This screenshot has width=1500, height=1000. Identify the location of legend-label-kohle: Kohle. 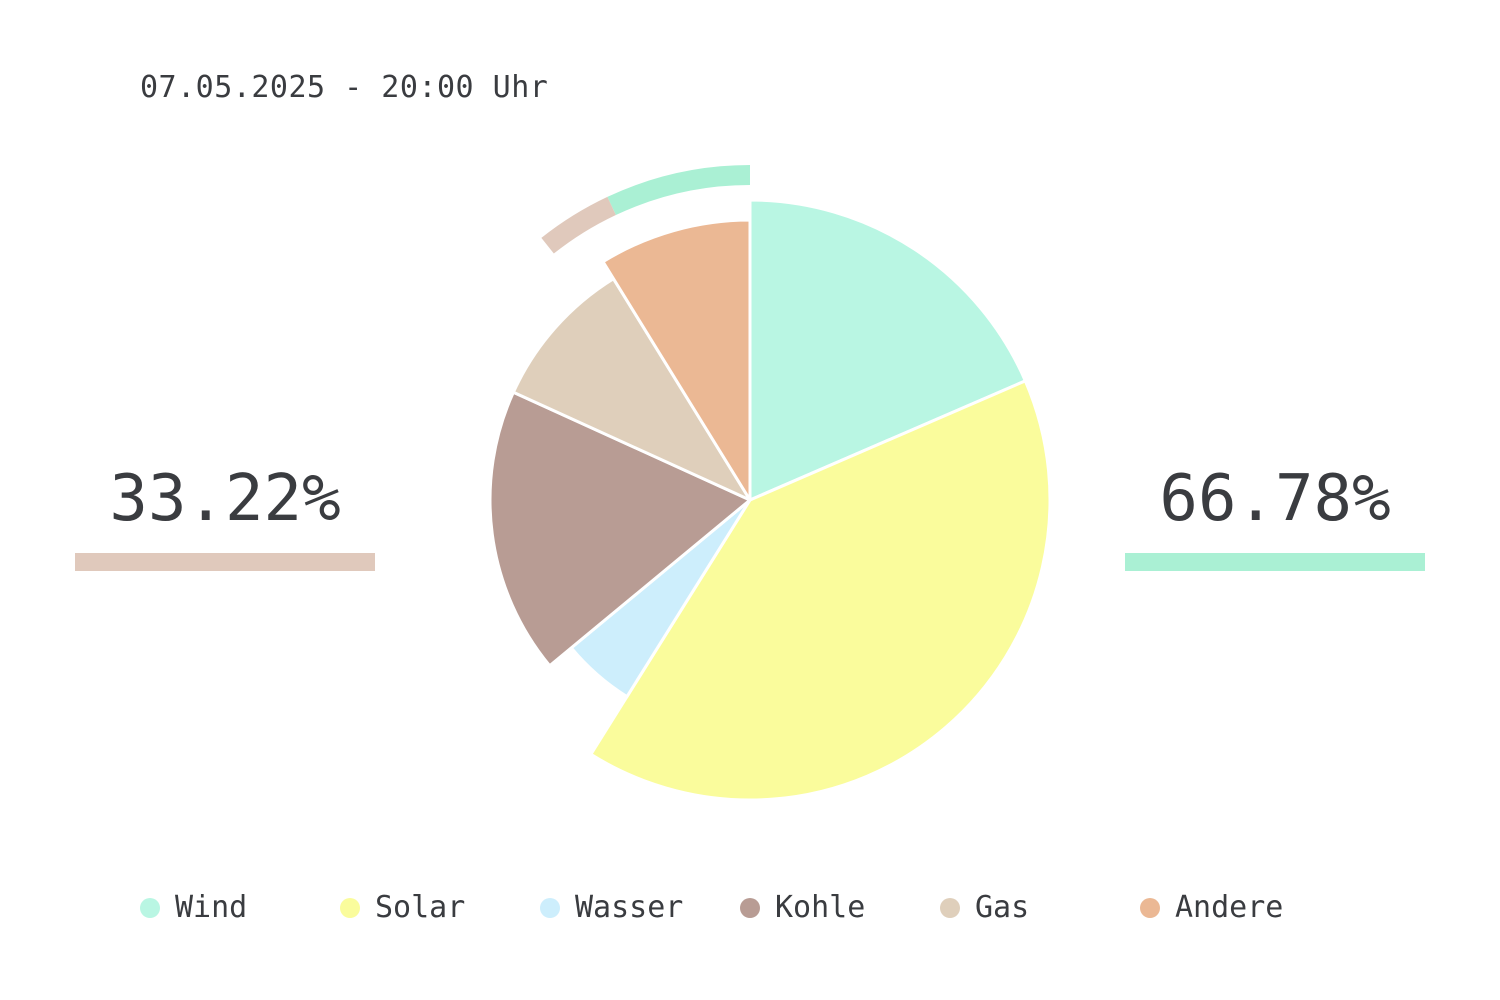
(820, 907).